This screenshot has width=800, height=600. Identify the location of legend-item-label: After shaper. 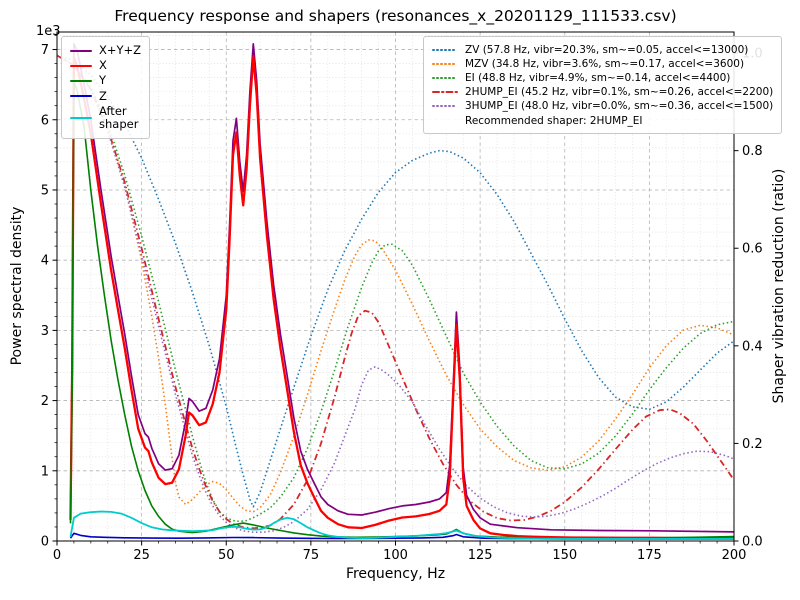
(119, 117).